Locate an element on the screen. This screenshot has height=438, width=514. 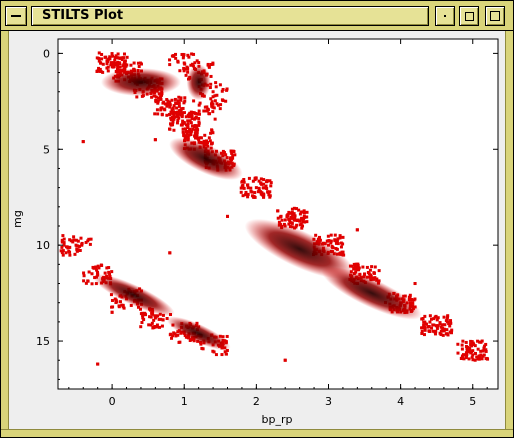
title-bar: STILTS Plot is located at coordinates (257, 16).